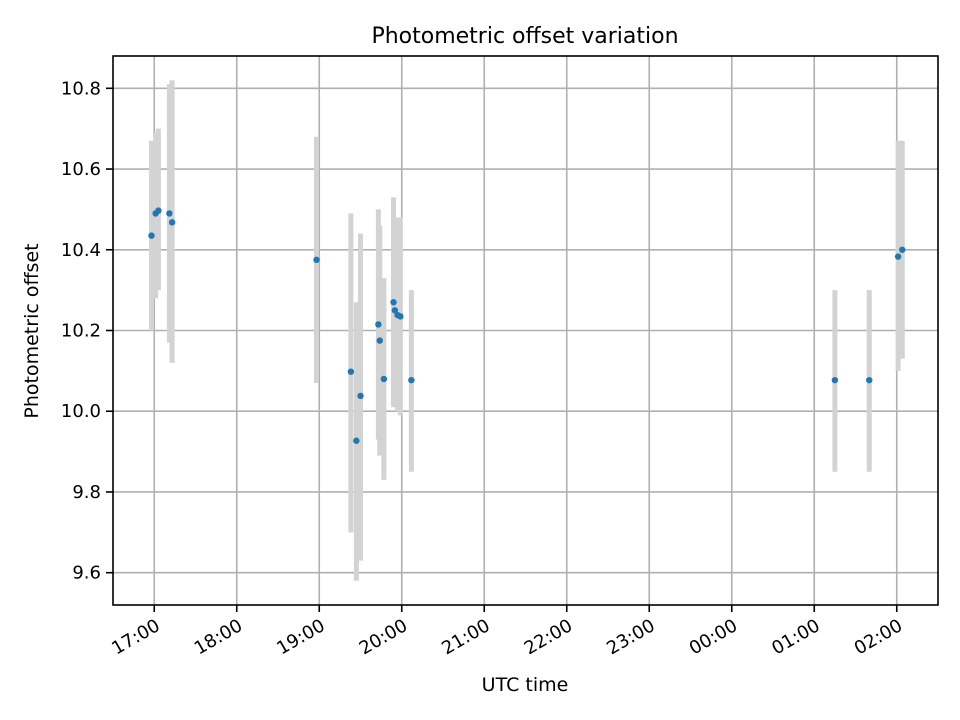 The image size is (960, 720). Describe the element at coordinates (878, 637) in the screenshot. I see `x-tick-label: 02:00` at that location.